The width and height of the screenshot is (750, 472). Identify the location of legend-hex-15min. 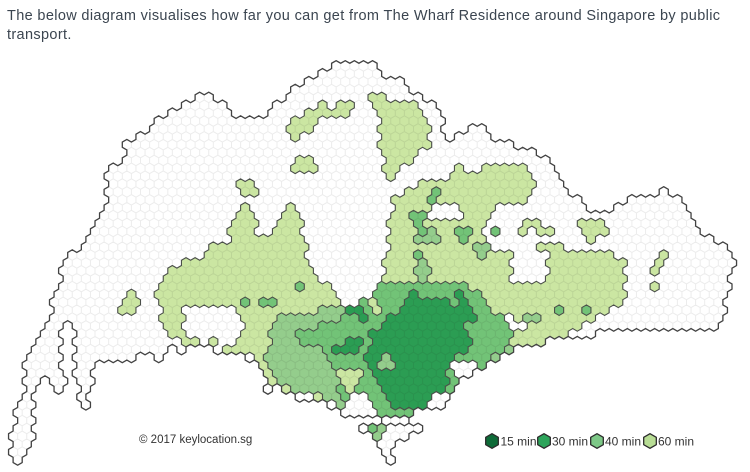
(492, 441).